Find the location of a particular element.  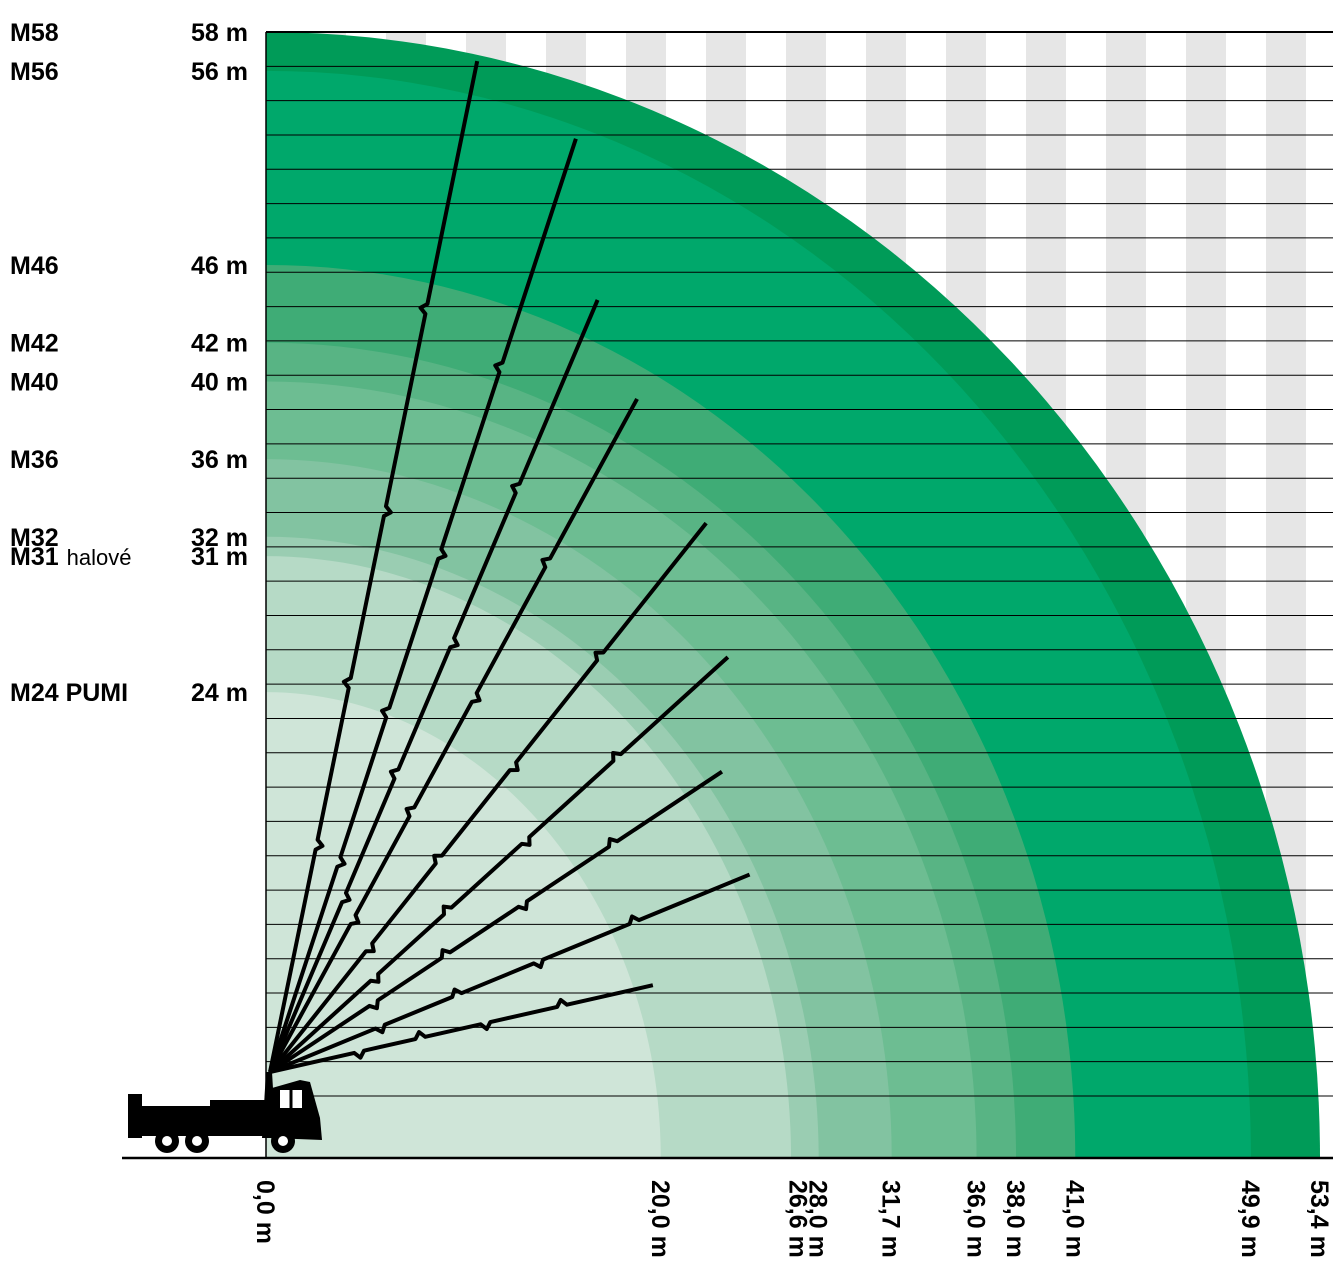

x-tick-label: 0,0 m is located at coordinates (265, 1212).